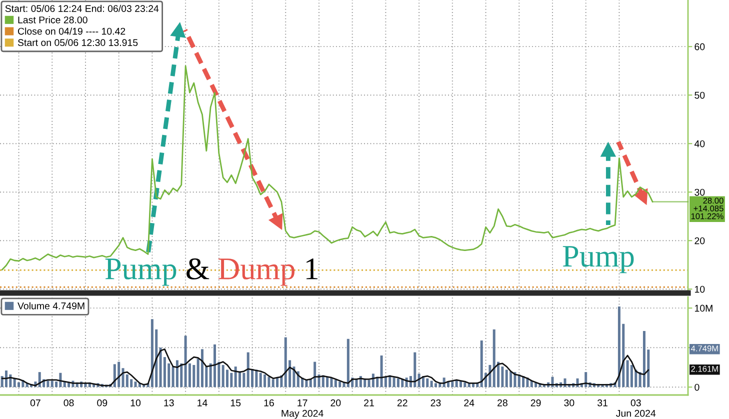 This screenshot has height=419, width=729. What do you see at coordinates (369, 402) in the screenshot?
I see `x-tick-label: 21` at bounding box center [369, 402].